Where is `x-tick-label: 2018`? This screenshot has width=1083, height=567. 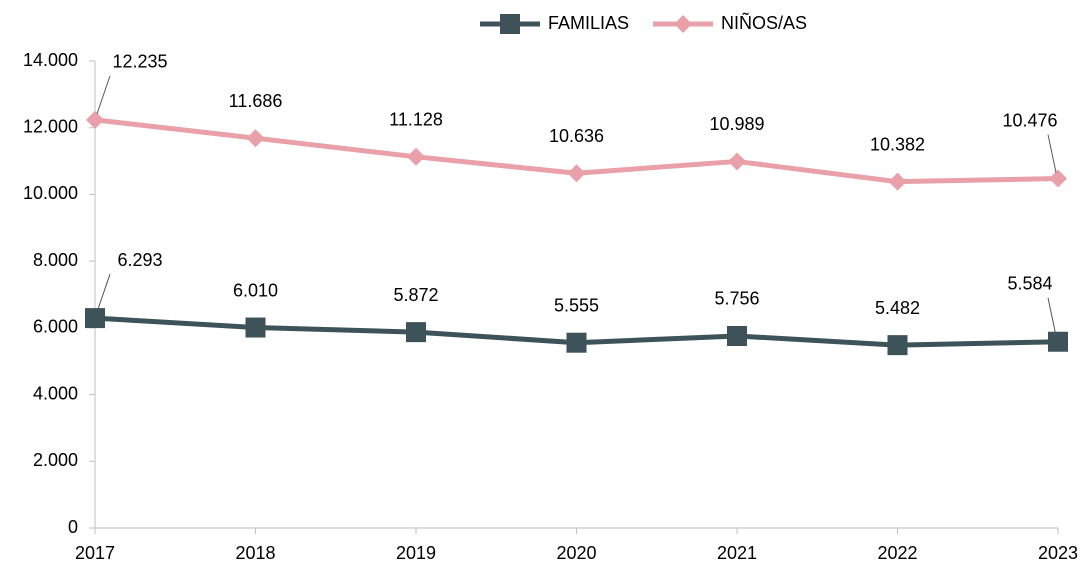
x-tick-label: 2018 is located at coordinates (255, 553).